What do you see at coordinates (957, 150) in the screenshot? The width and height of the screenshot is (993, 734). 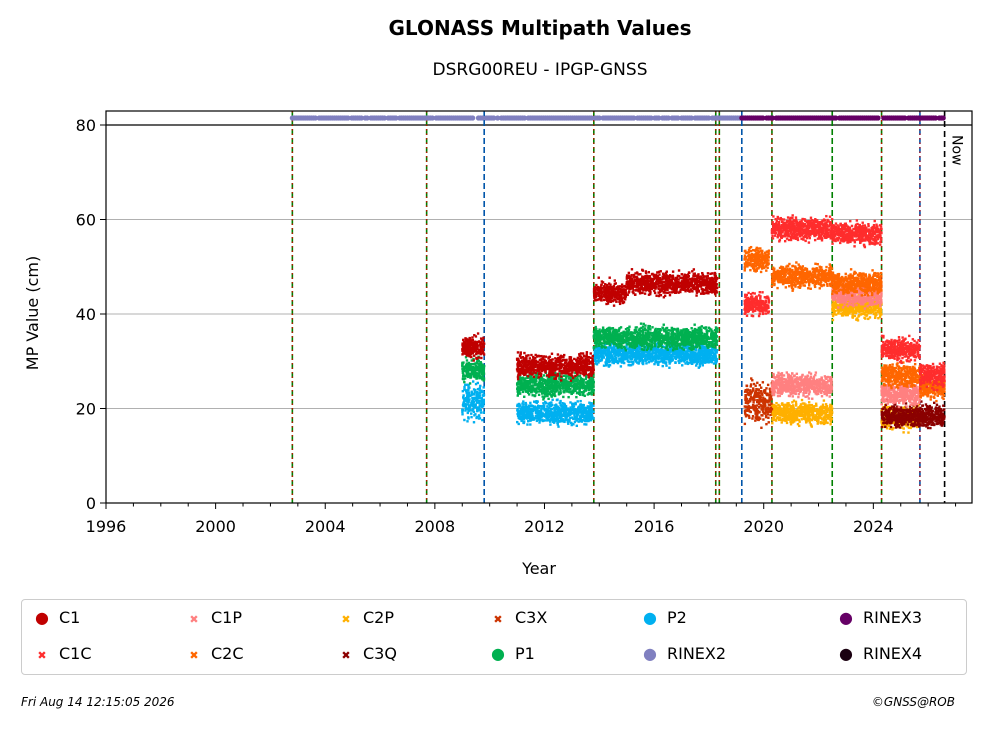 I see `now-label: Now` at bounding box center [957, 150].